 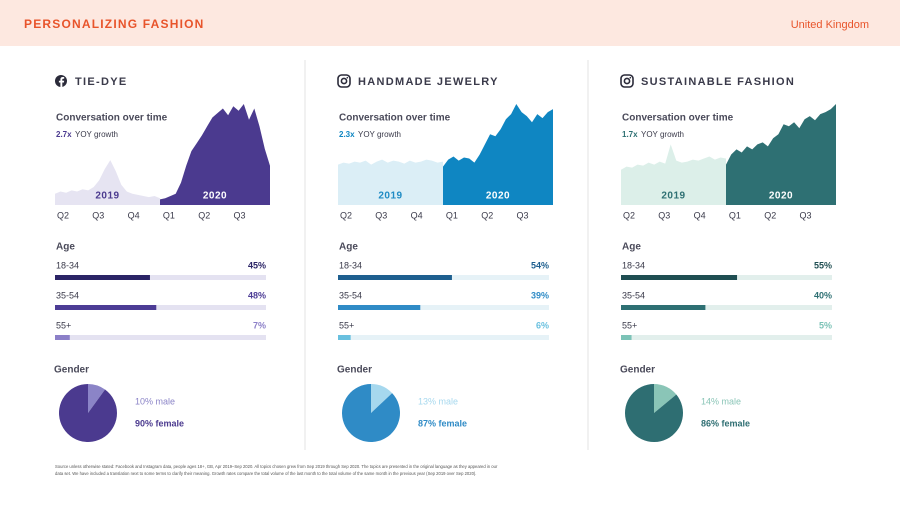 What do you see at coordinates (823, 265) in the screenshot?
I see `age-value: 55%` at bounding box center [823, 265].